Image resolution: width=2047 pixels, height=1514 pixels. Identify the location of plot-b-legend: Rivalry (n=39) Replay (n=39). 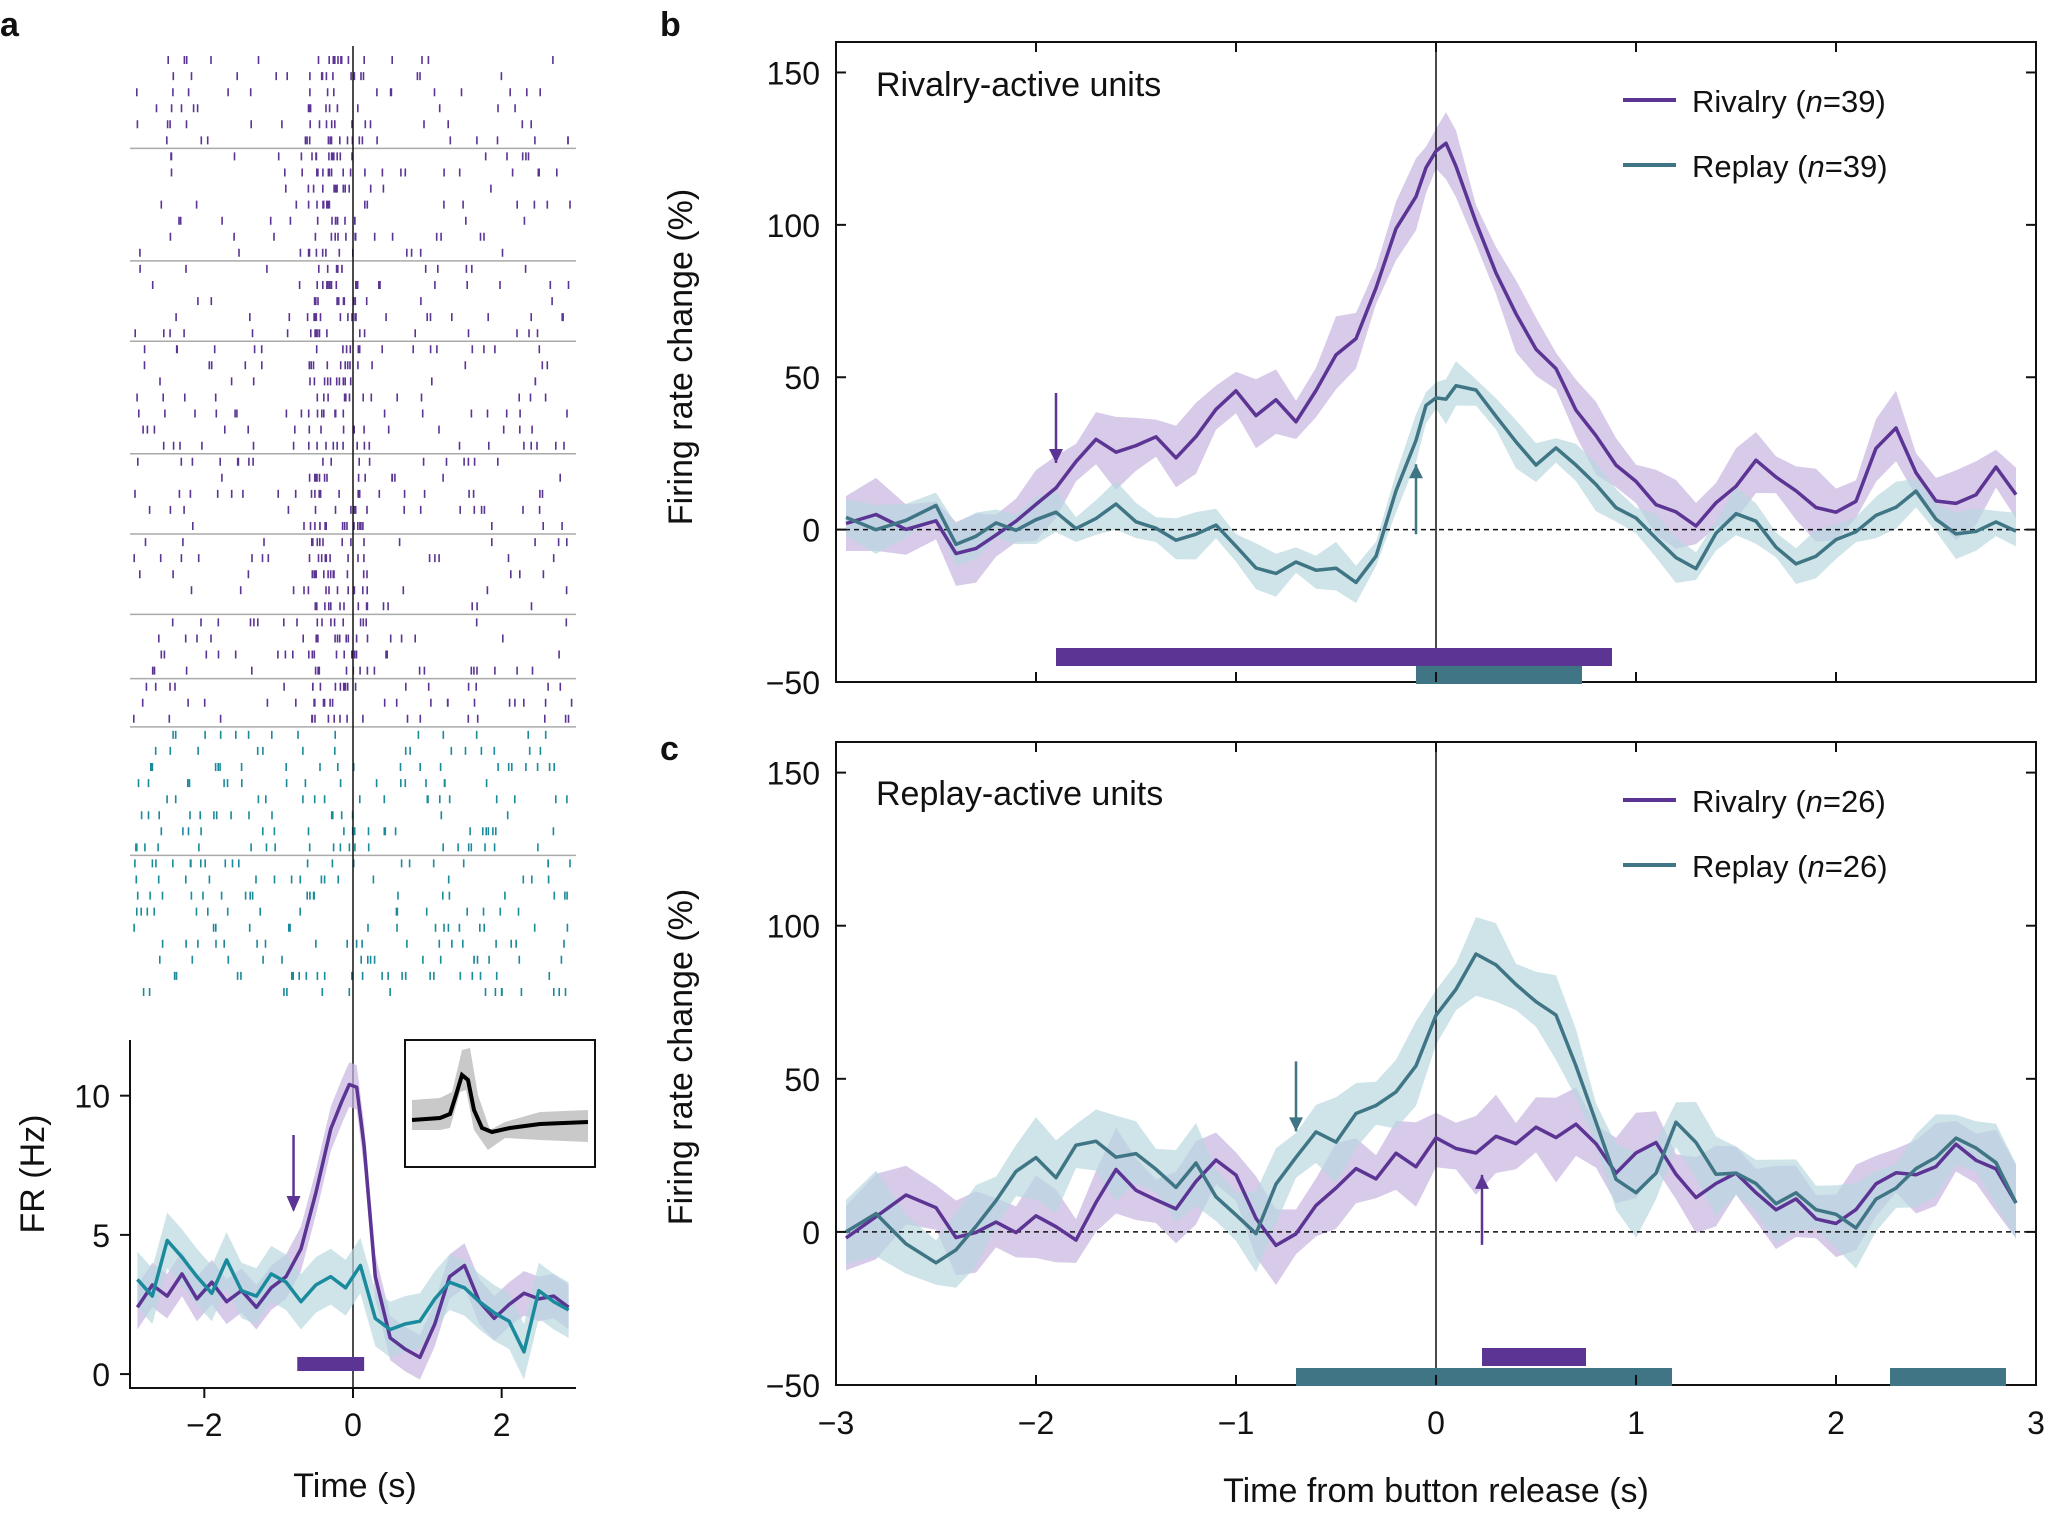
(1755, 134).